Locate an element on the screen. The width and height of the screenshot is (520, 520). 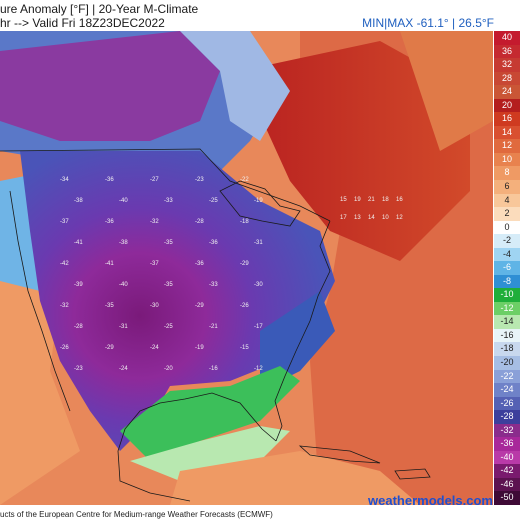
legend-tick: -36 is located at coordinates (507, 444).